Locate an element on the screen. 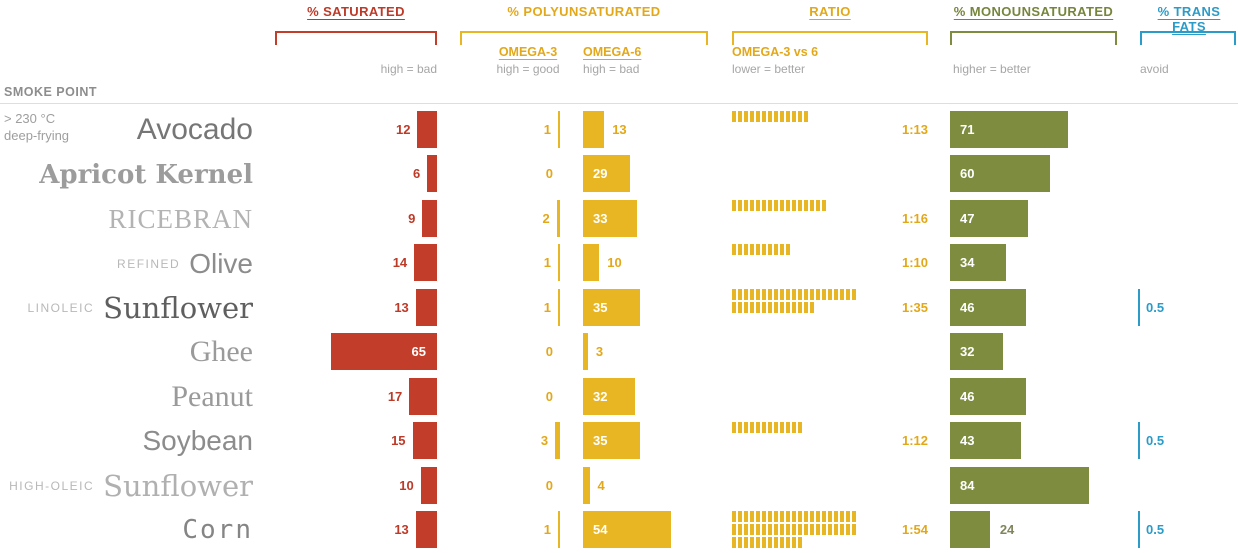  smoke-point-header: SMOKE POINT is located at coordinates (51, 92).